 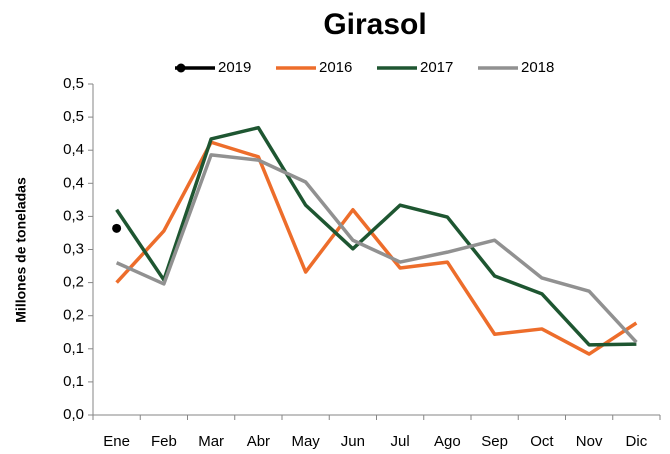 I want to click on y-tick-label: 0,0, so click(x=73, y=414).